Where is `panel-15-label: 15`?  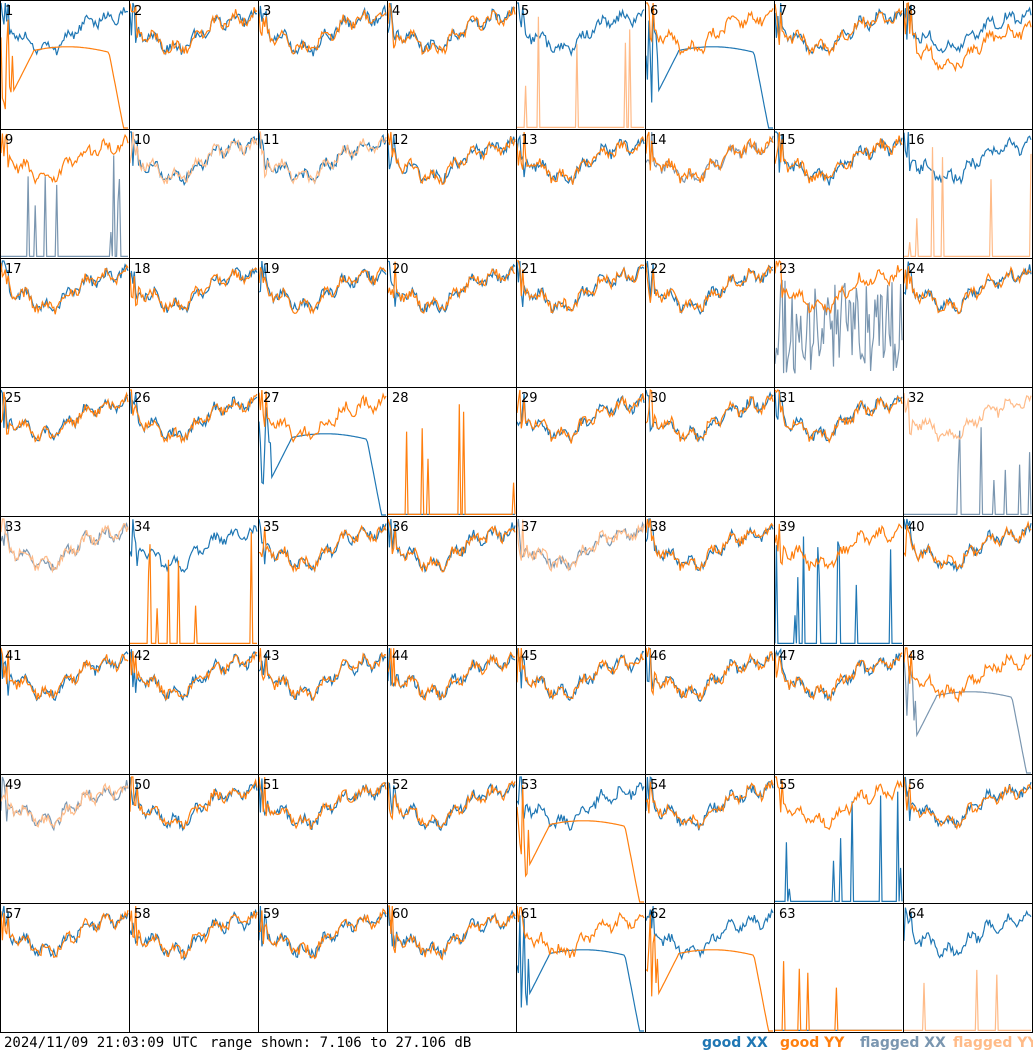
panel-15-label: 15 is located at coordinates (787, 140).